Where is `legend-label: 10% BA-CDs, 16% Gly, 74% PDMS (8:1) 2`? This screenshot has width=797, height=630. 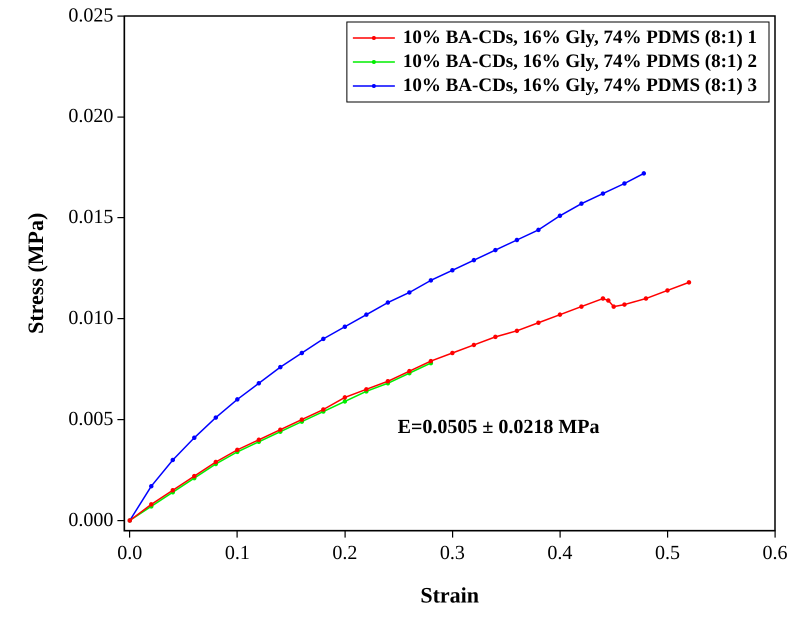 legend-label: 10% BA-CDs, 16% Gly, 74% PDMS (8:1) 2 is located at coordinates (580, 61).